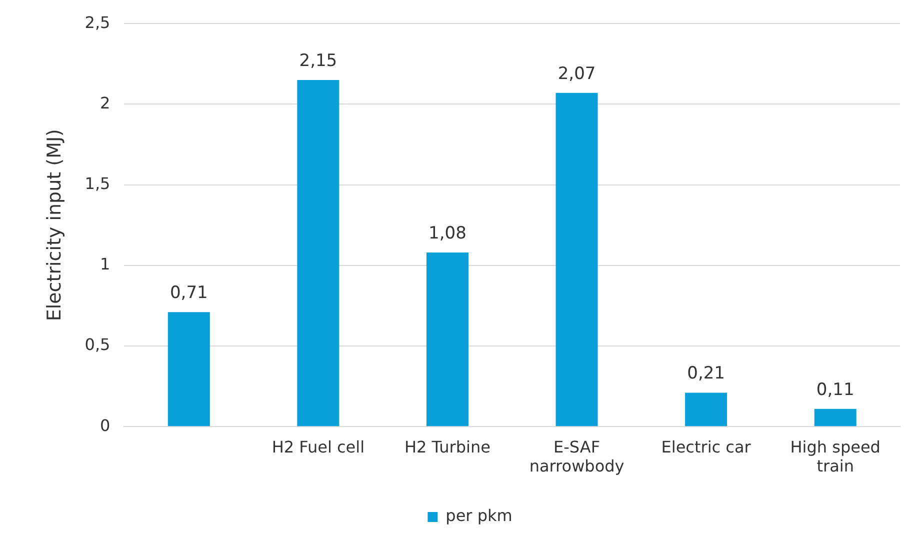  I want to click on data-label: 2,15, so click(318, 60).